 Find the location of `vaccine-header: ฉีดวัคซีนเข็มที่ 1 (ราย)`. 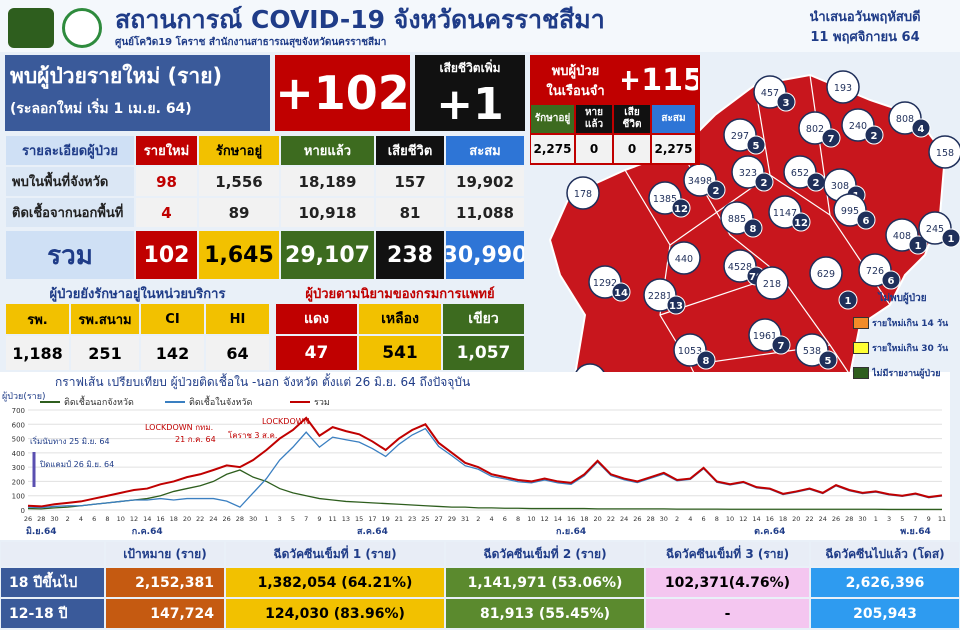

vaccine-header: ฉีดวัคซีนเข็มที่ 1 (ราย) is located at coordinates (335, 554).